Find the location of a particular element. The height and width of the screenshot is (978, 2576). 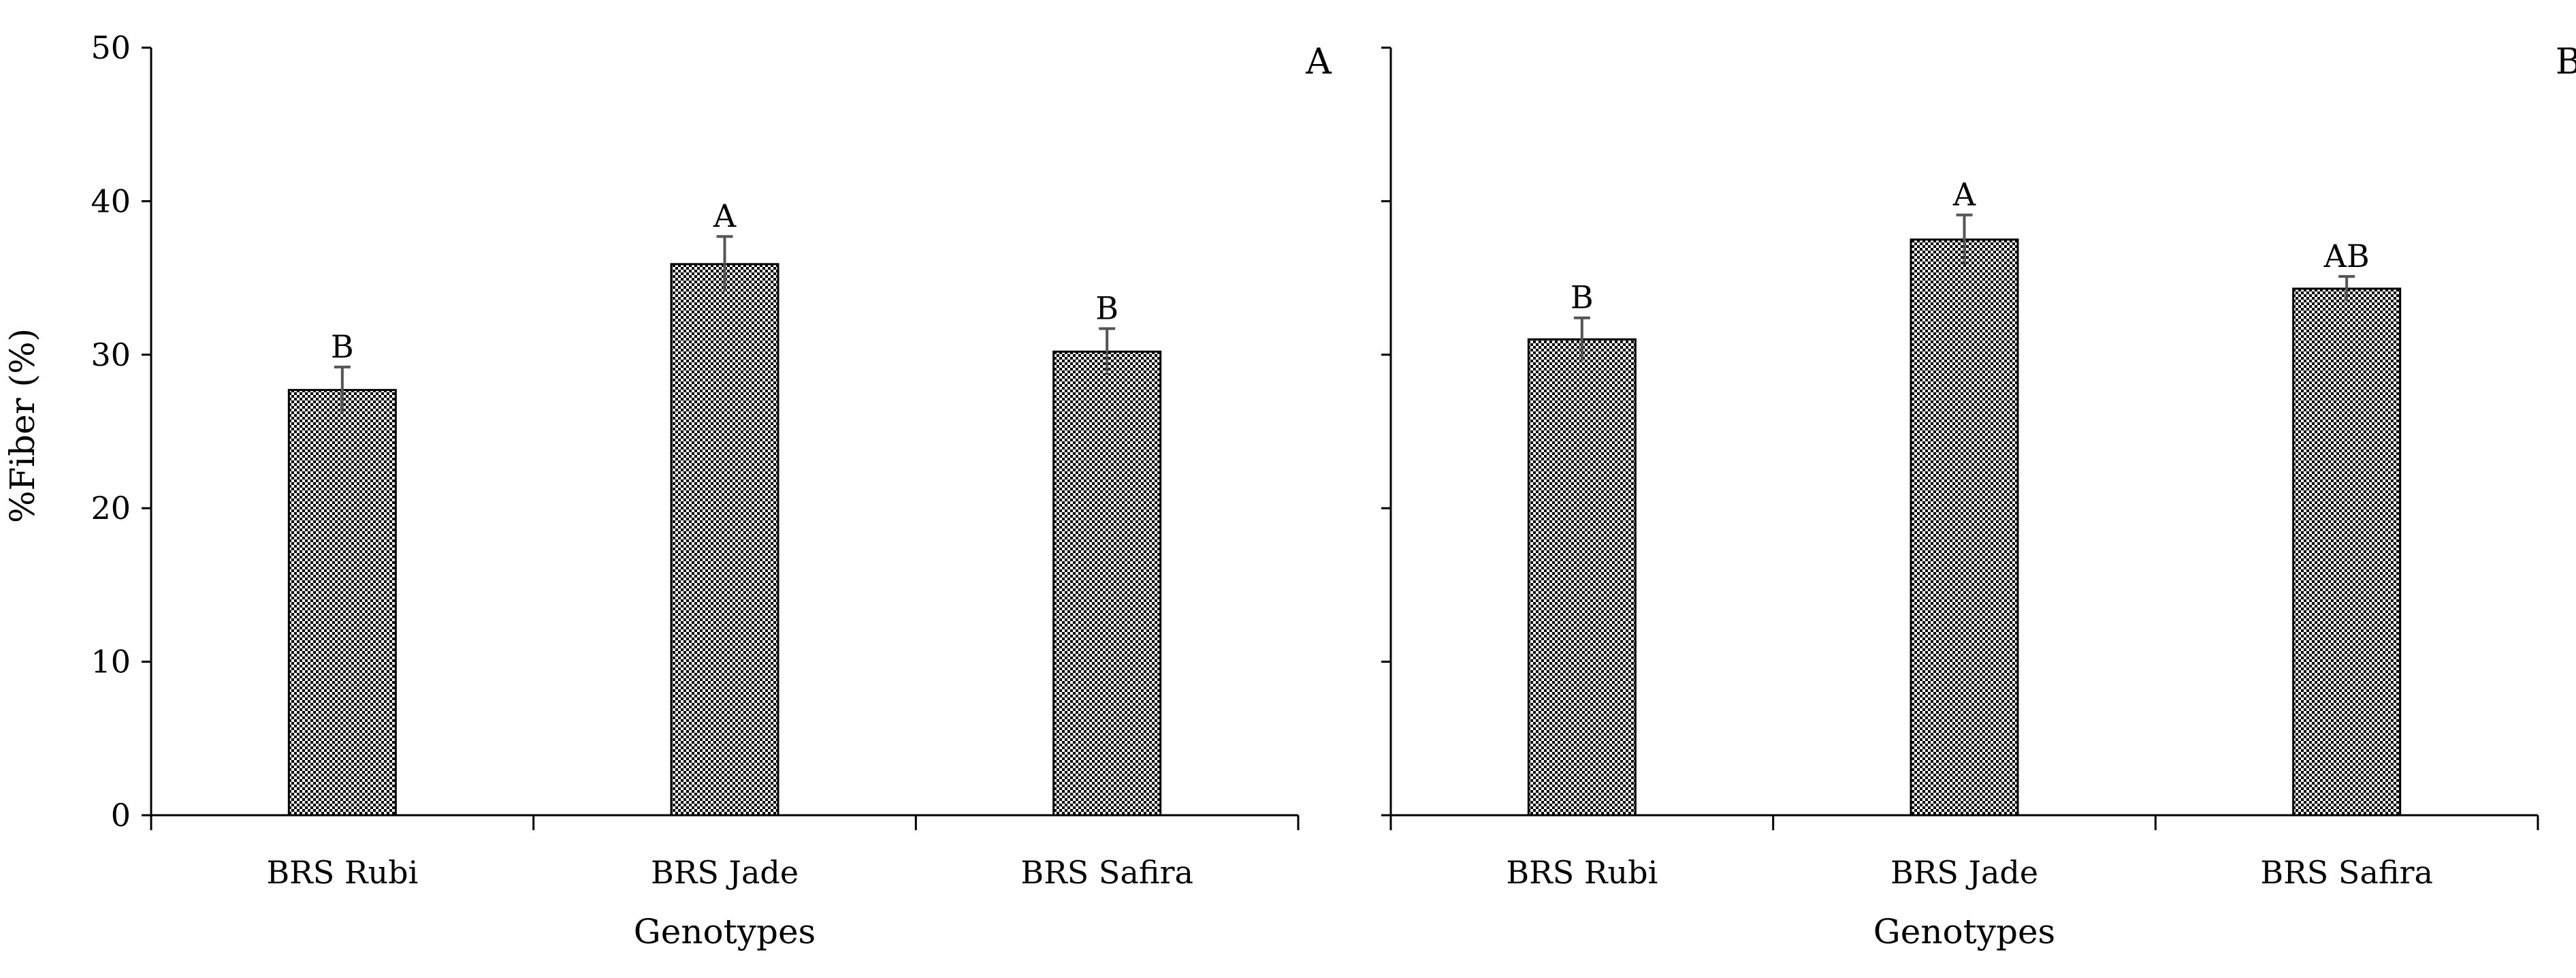

y-tick-label: 30 is located at coordinates (111, 354).